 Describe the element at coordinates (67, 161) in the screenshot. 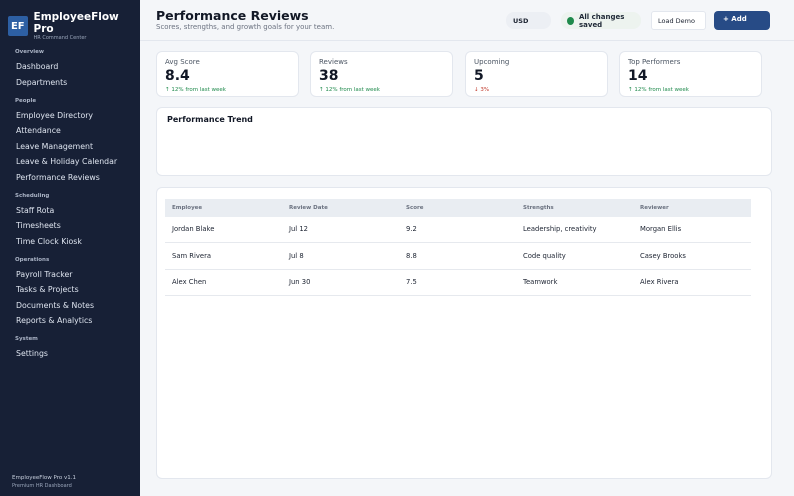

I see `sidebar-item-leave-holiday-calendar: Leave & Holiday Calendar` at that location.